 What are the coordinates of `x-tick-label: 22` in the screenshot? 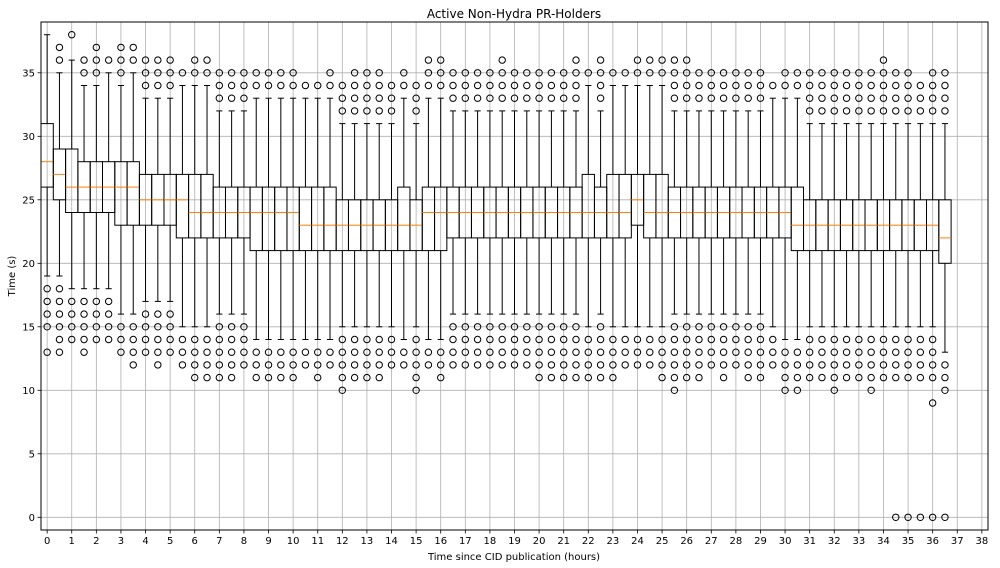 It's located at (588, 541).